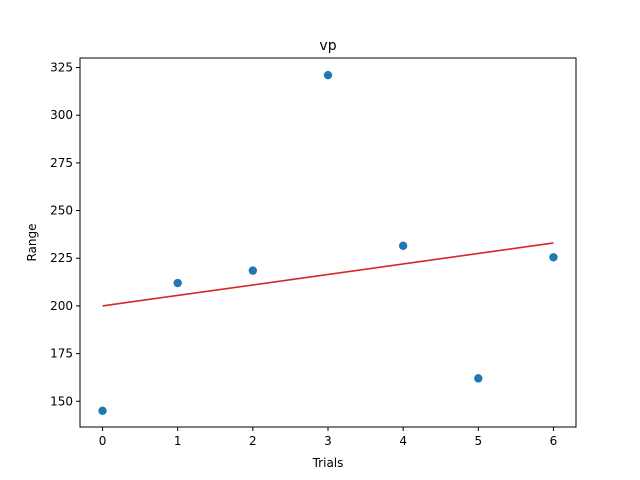  Describe the element at coordinates (61, 68) in the screenshot. I see `y-tick-label: 325` at that location.